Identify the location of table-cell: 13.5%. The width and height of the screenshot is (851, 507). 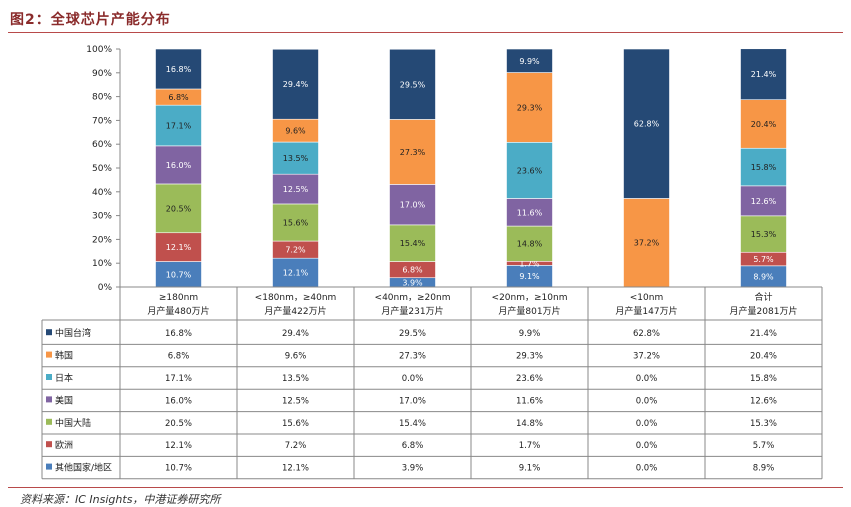
(295, 379).